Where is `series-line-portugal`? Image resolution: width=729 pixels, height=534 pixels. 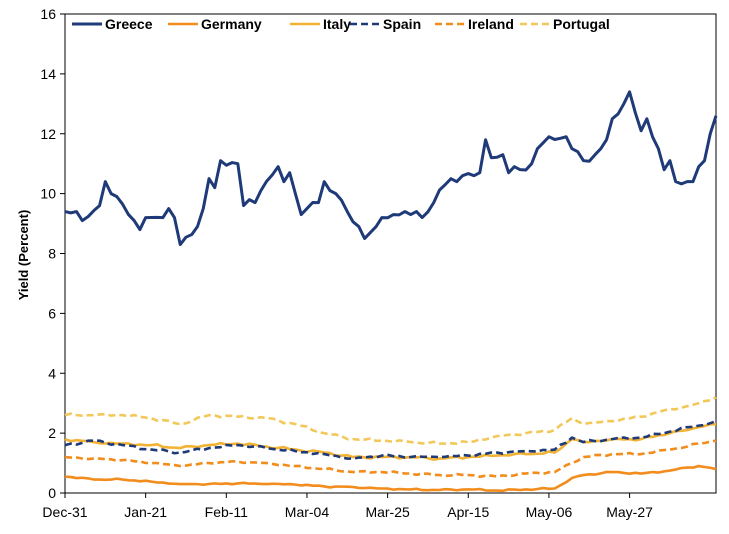
series-line-portugal is located at coordinates (390, 420).